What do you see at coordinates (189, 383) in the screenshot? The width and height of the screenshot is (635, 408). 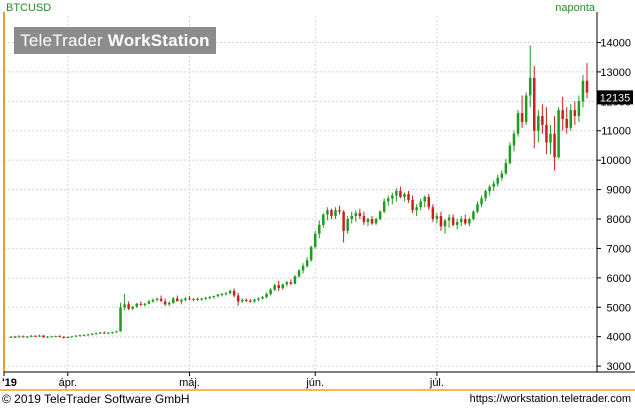 I see `x-tick-label: máj.` at bounding box center [189, 383].